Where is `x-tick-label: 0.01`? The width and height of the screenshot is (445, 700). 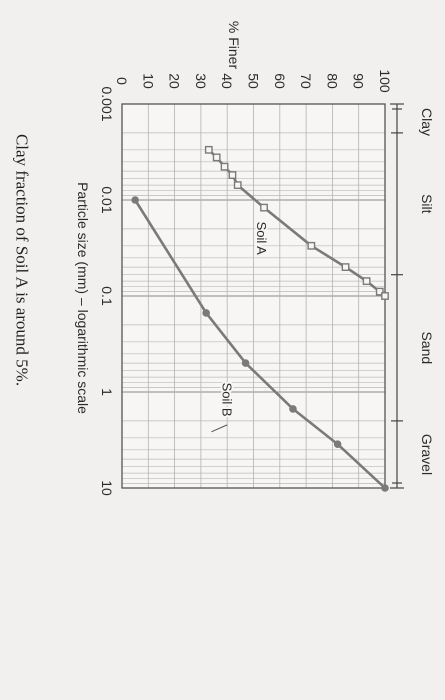 x-tick-label: 0.01 is located at coordinates (107, 199).